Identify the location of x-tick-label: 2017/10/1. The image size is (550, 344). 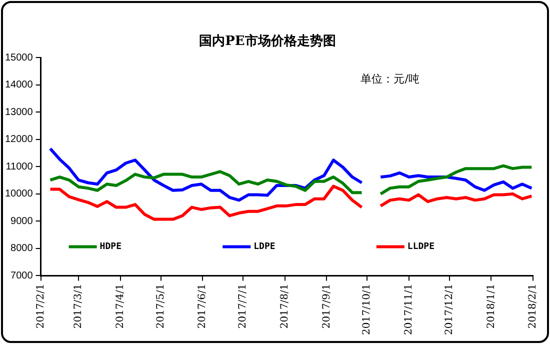
(367, 310).